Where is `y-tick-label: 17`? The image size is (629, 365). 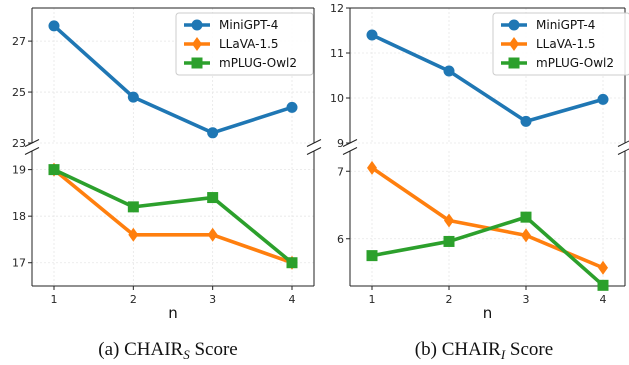 y-tick-label: 17 is located at coordinates (19, 263).